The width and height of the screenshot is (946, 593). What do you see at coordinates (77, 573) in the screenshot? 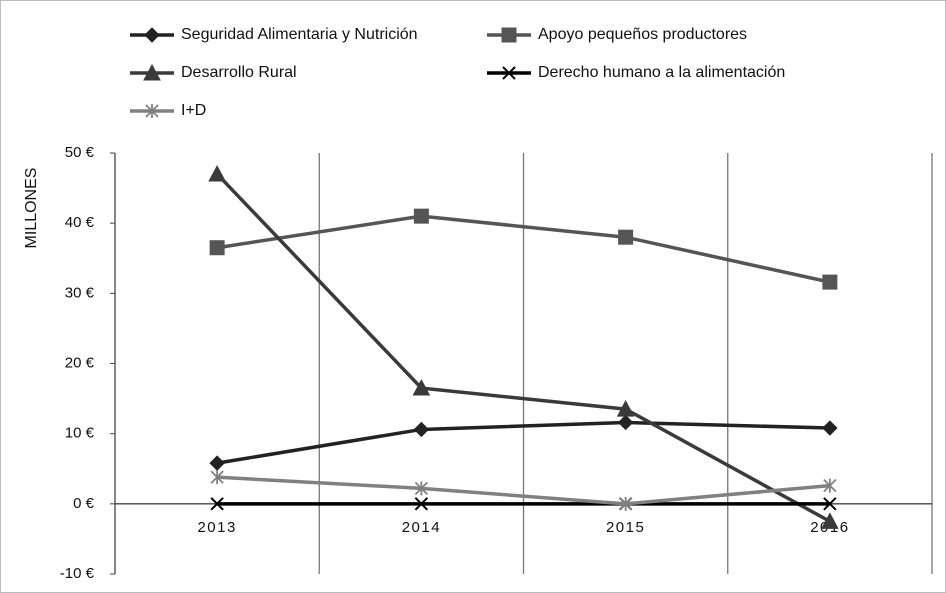
I see `y-tick-label: -10 €` at bounding box center [77, 573].